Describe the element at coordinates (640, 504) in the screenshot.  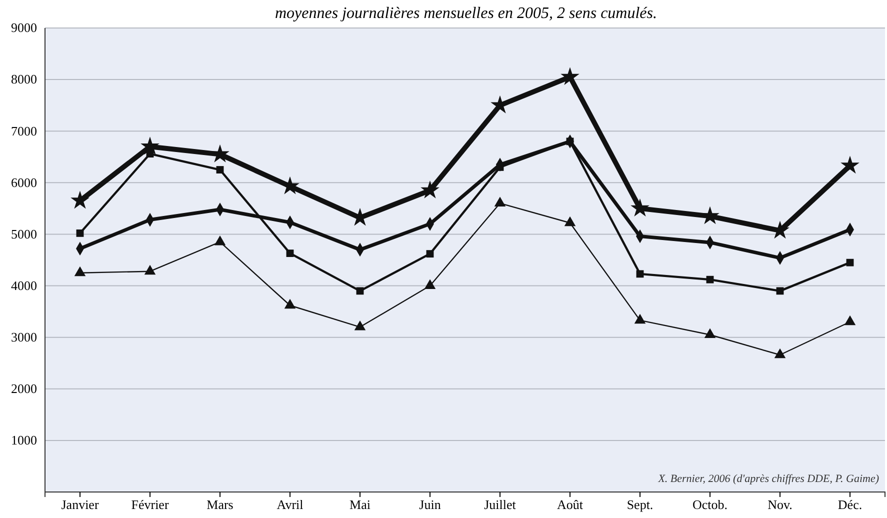
I see `x-tick-label: Sept.` at that location.